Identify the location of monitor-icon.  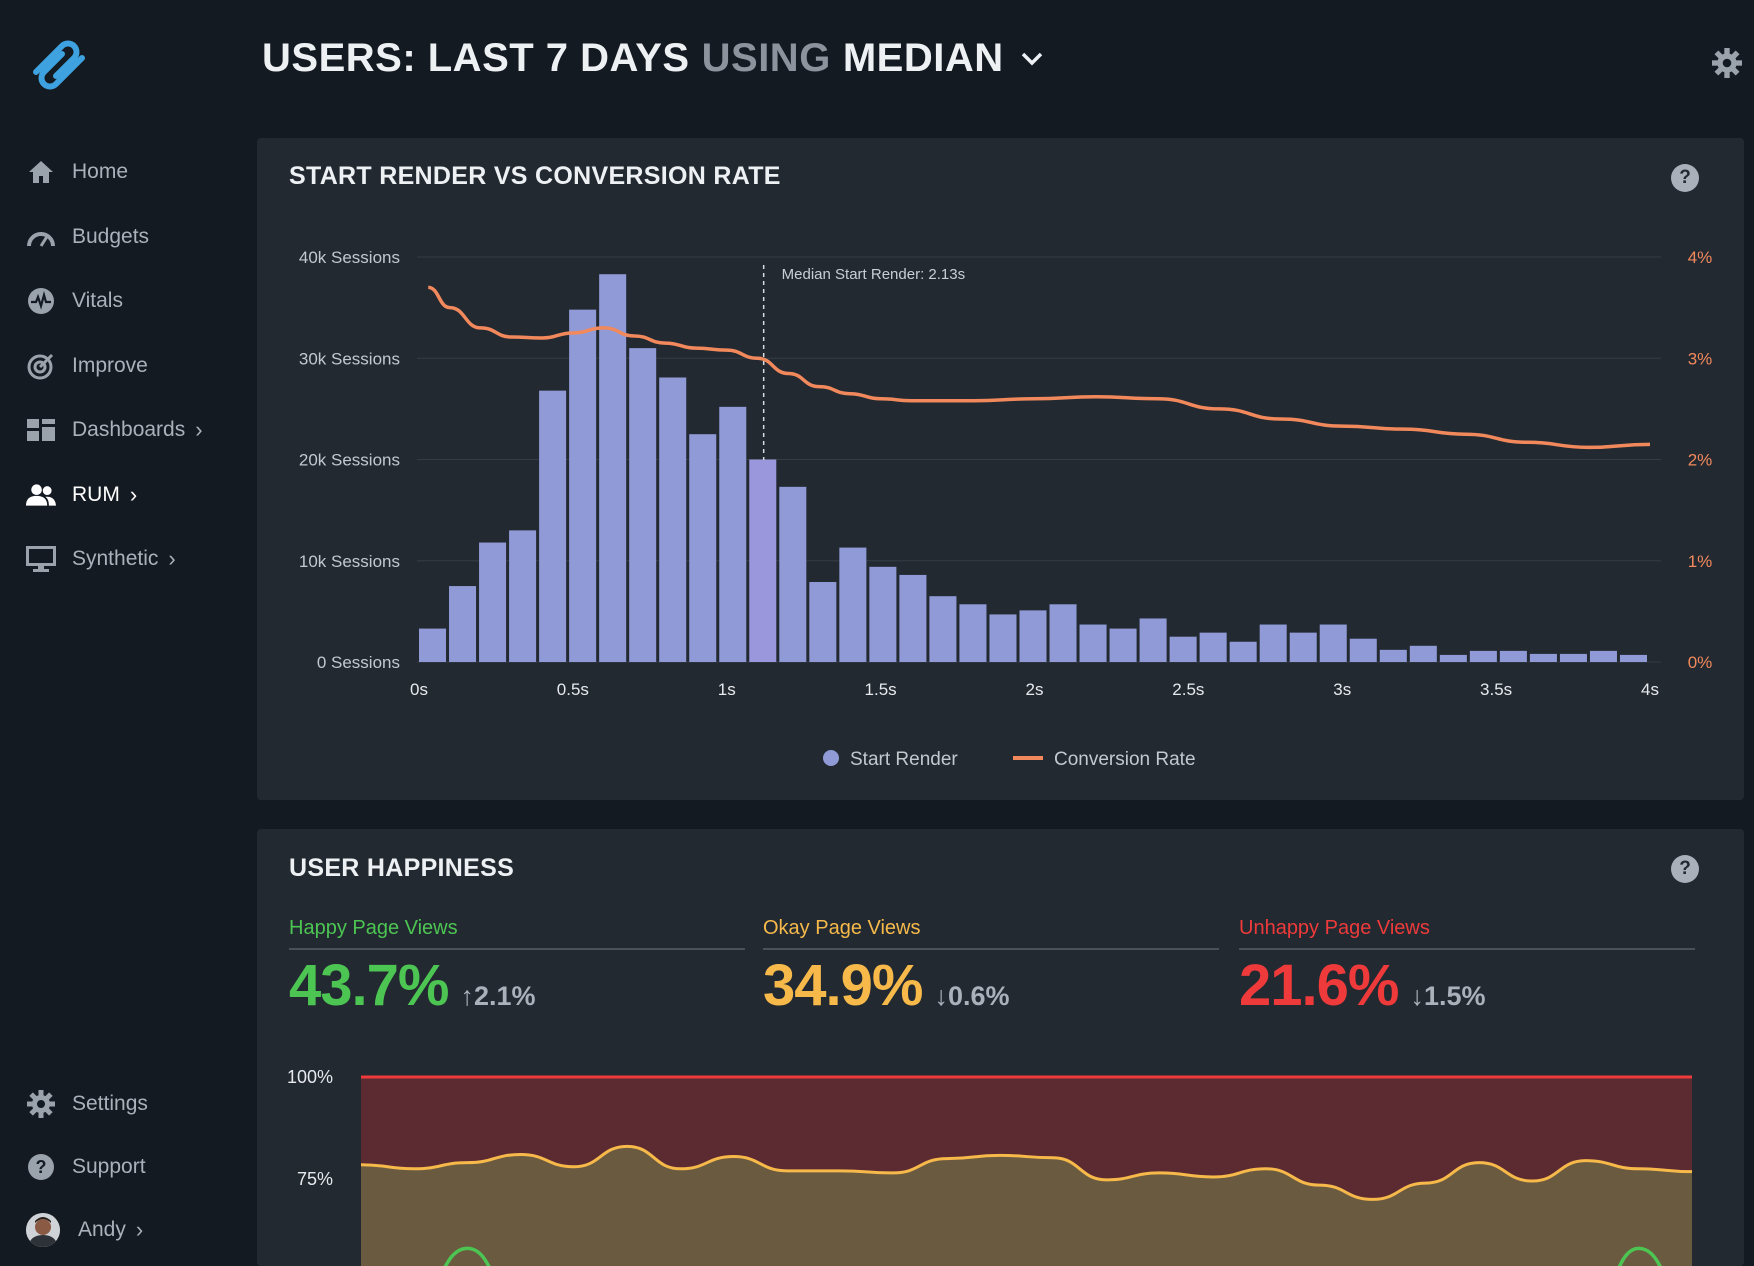
(41, 559).